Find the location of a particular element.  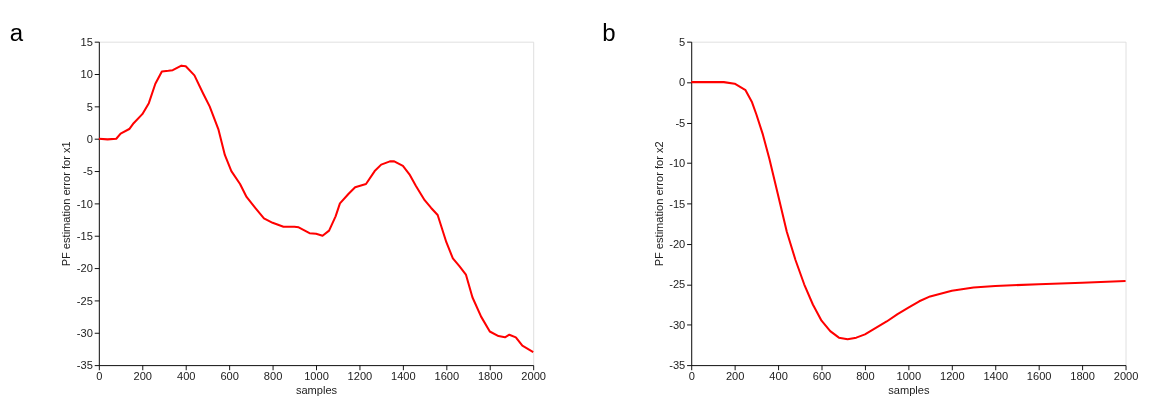

chart-title: a is located at coordinates (16, 32).